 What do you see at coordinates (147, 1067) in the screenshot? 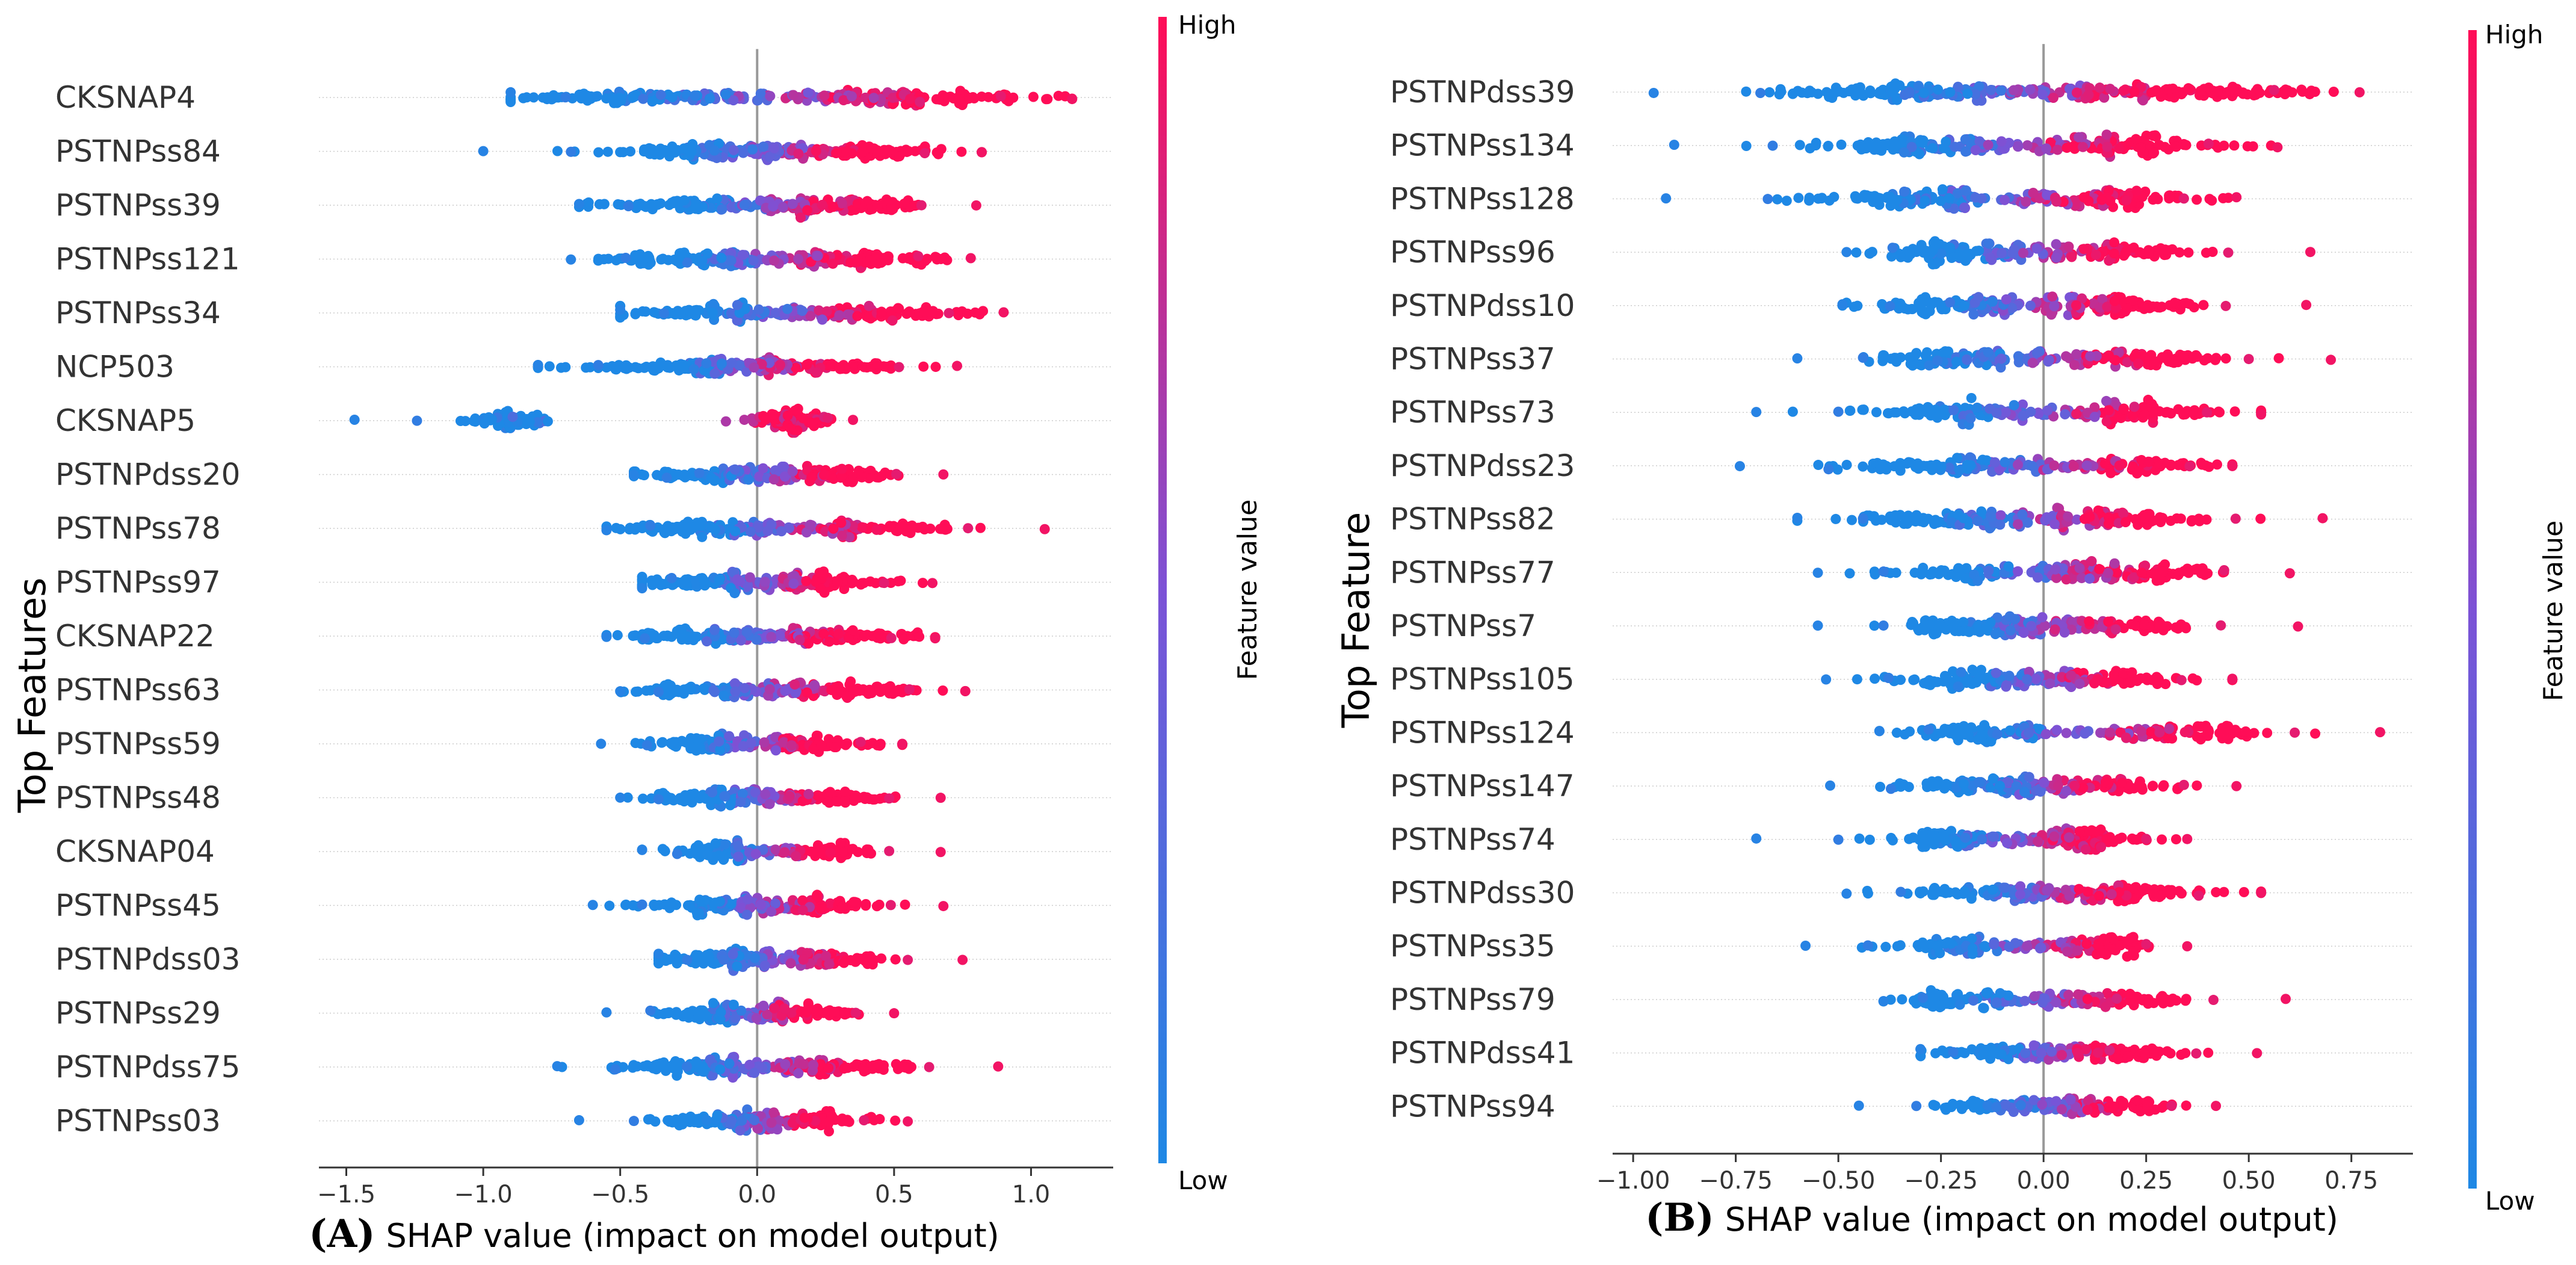
I see `panel-a-feature-label: PSTNPdss75` at bounding box center [147, 1067].